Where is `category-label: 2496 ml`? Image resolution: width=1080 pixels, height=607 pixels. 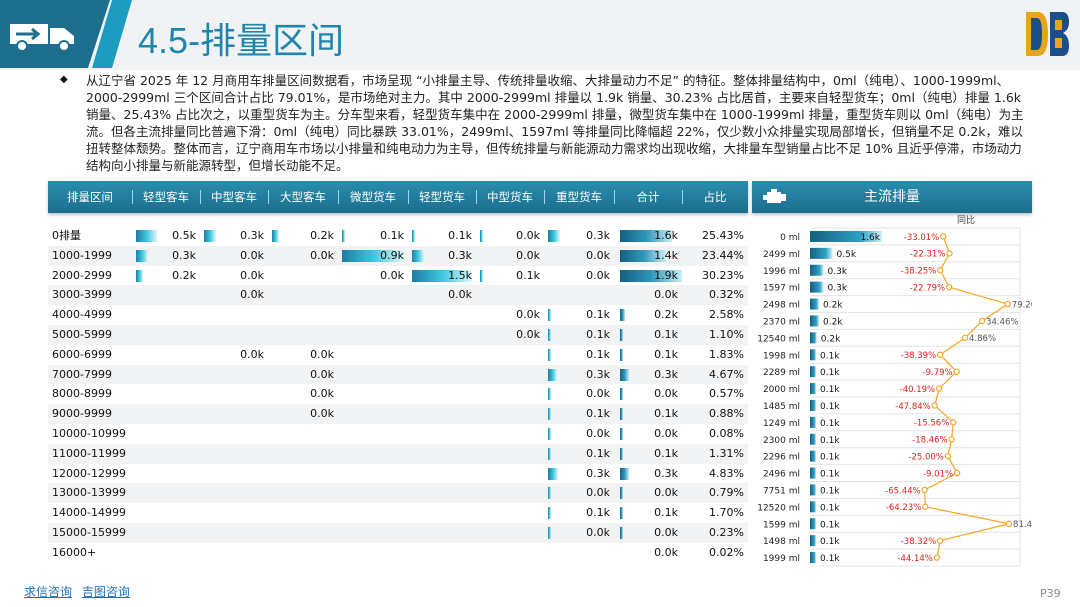
category-label: 2496 ml is located at coordinates (781, 475).